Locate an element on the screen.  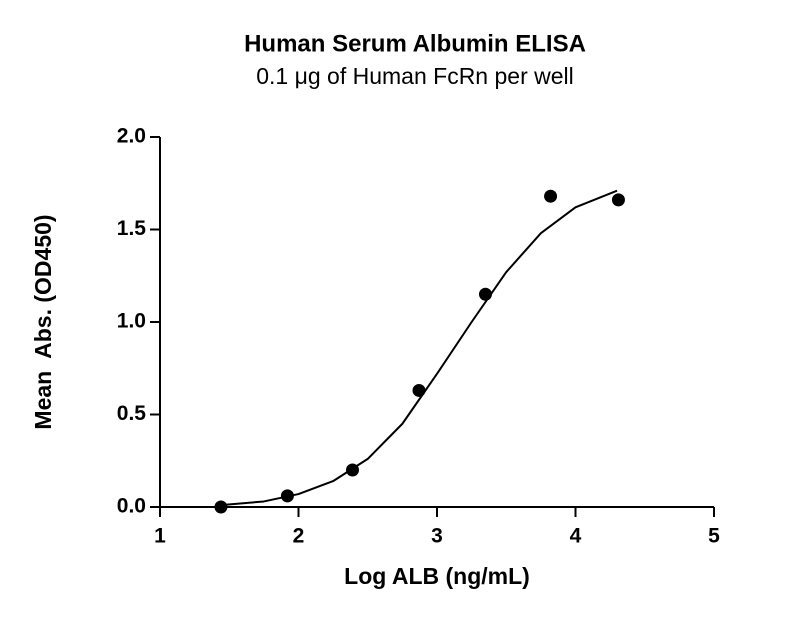
x-axis-label: Log ALB (ng/mL) is located at coordinates (437, 576).